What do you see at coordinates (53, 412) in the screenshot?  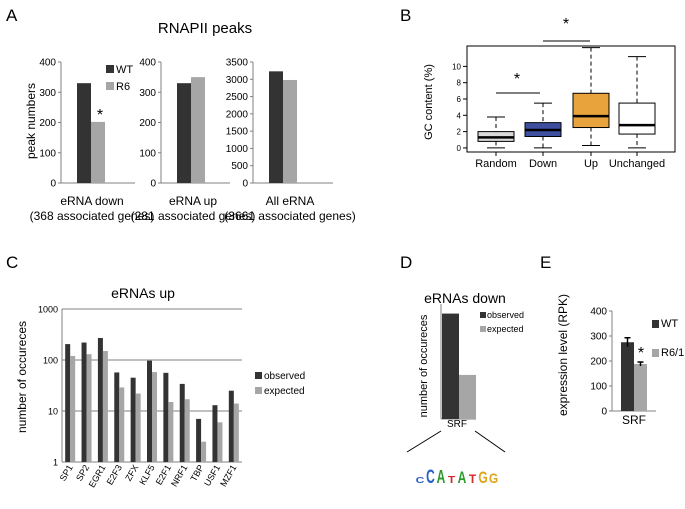 I see `panel-c-ytick-label: 10` at bounding box center [53, 412].